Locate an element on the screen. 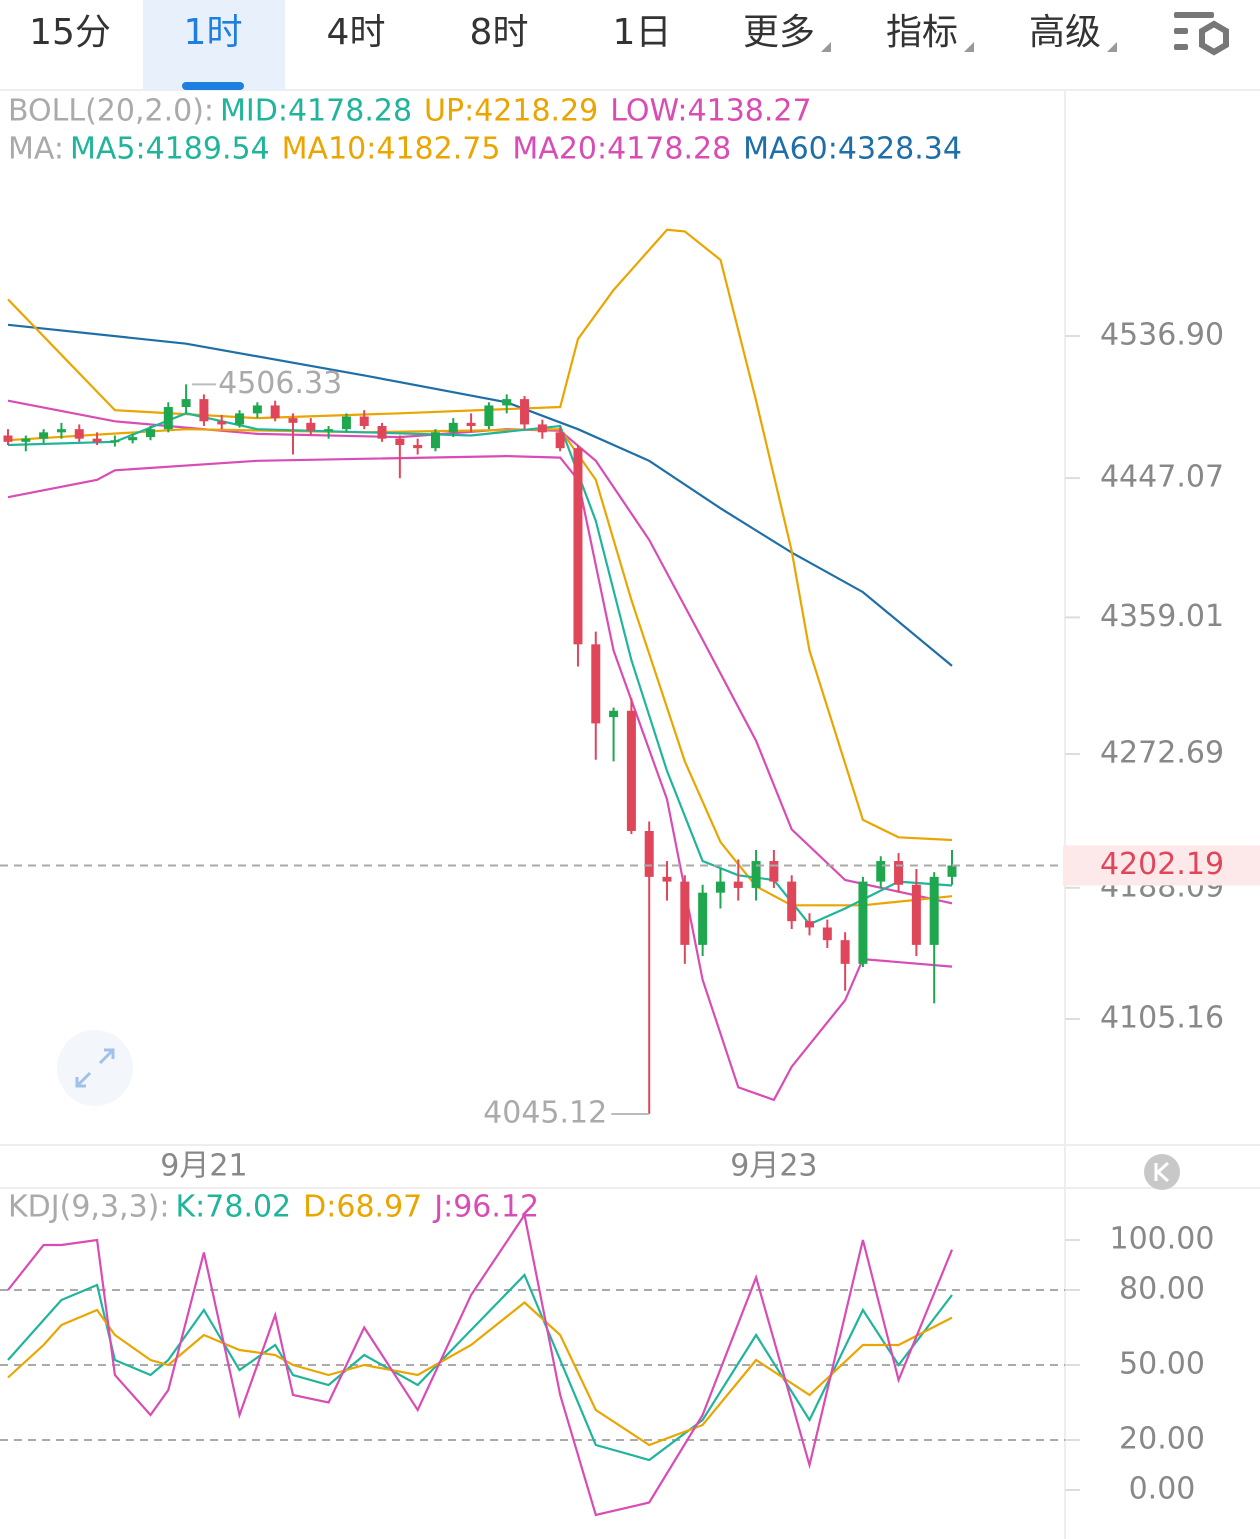 The image size is (1260, 1539). k-glyph is located at coordinates (1162, 1172).